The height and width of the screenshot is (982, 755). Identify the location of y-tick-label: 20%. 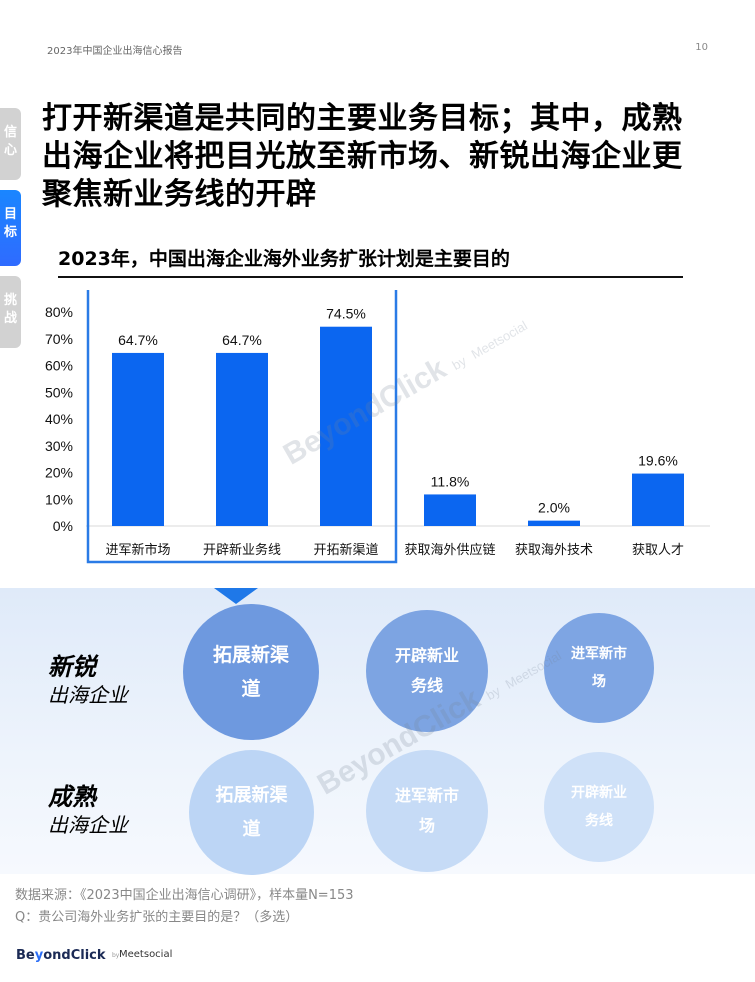
(59, 473).